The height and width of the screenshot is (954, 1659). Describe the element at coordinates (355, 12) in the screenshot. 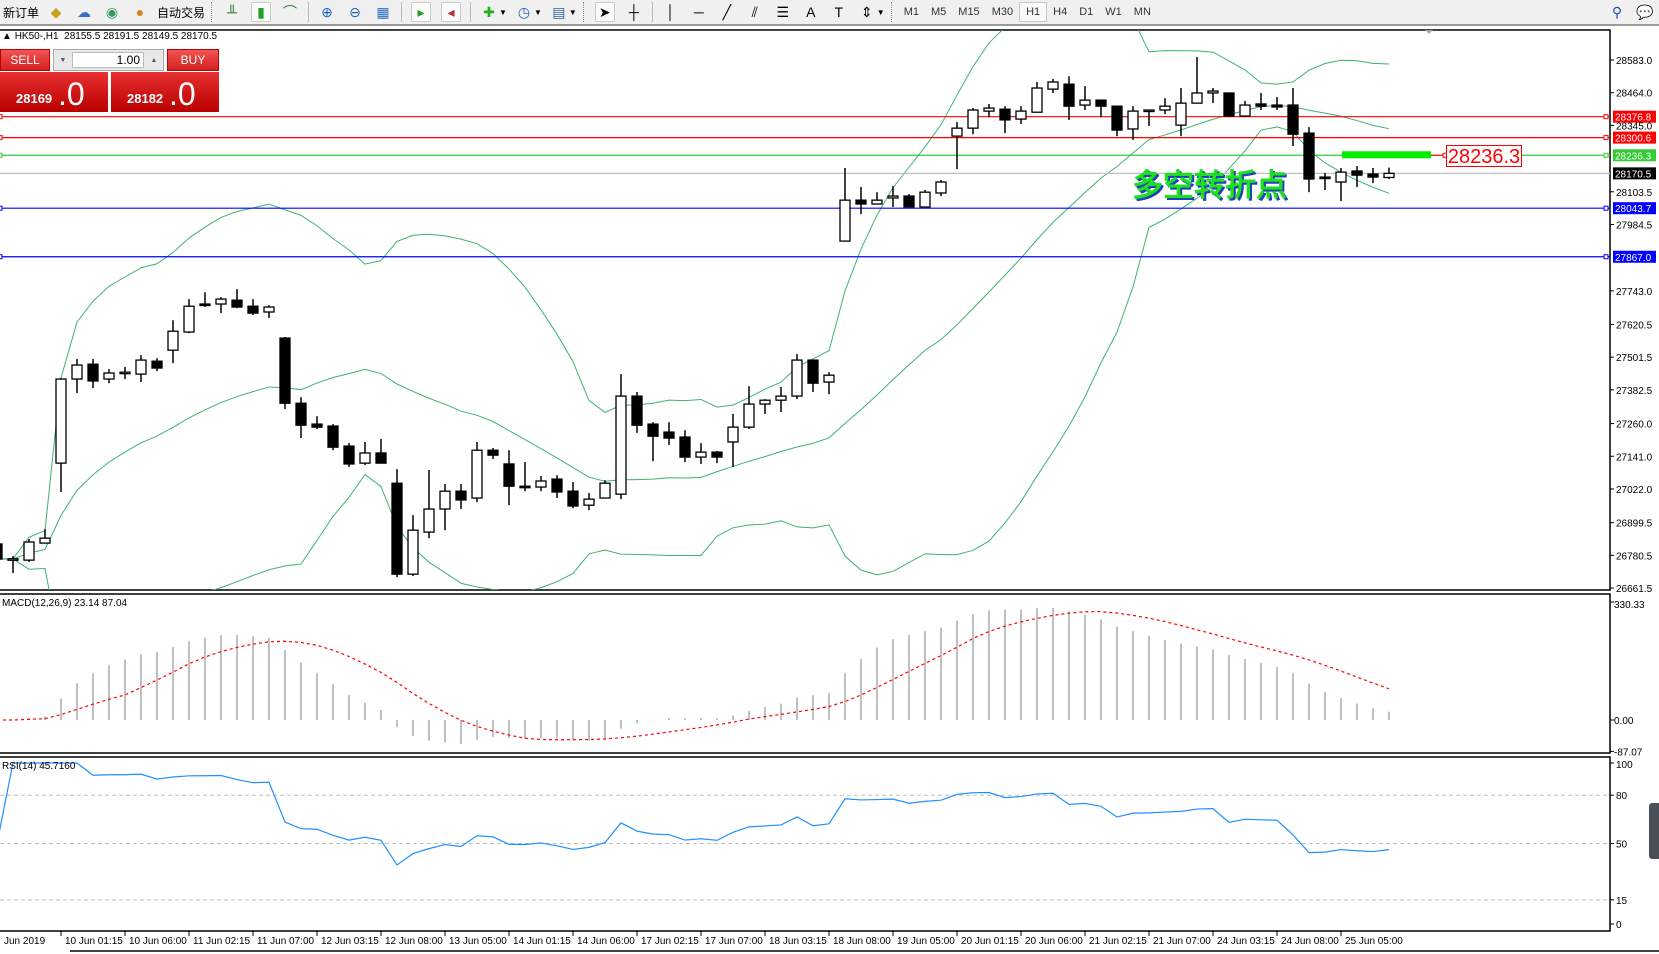

I see `zoom-out-icon: ⊖` at that location.